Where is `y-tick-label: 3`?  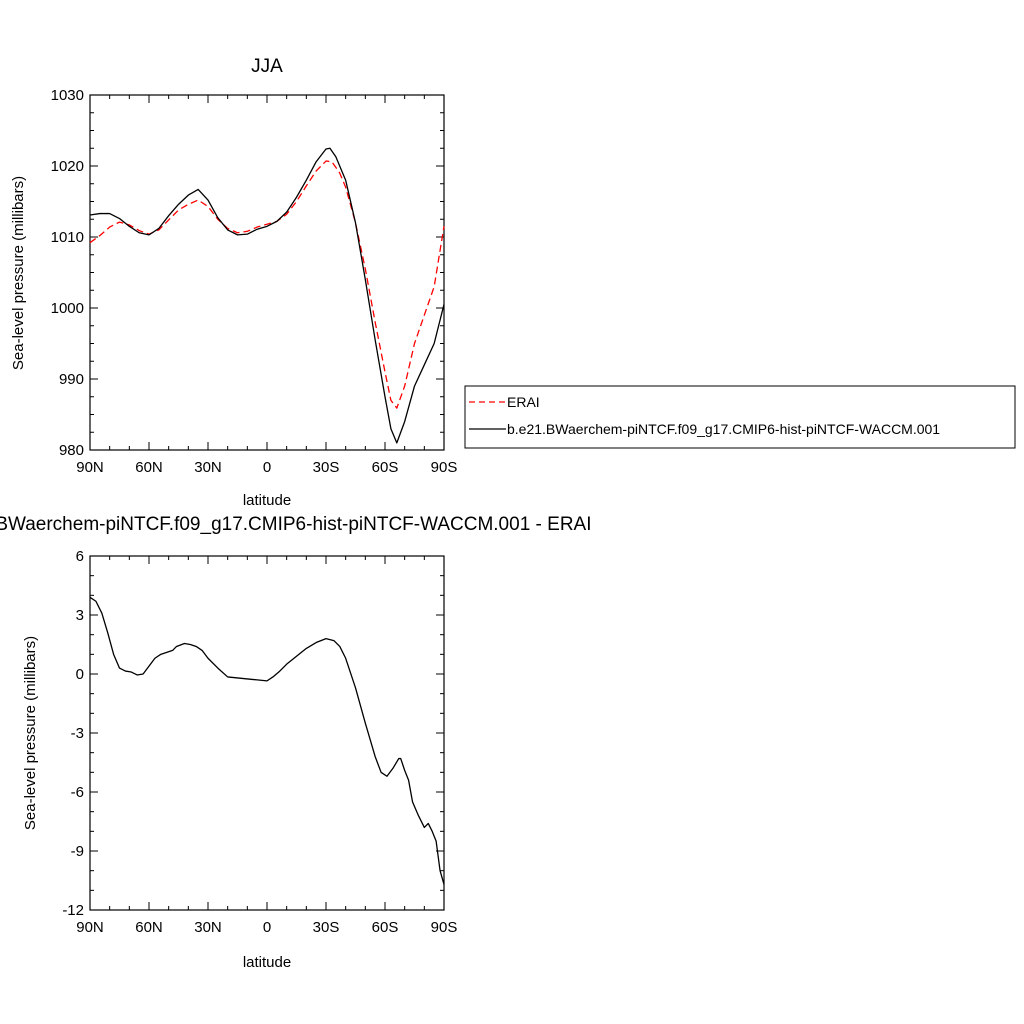 y-tick-label: 3 is located at coordinates (80, 615).